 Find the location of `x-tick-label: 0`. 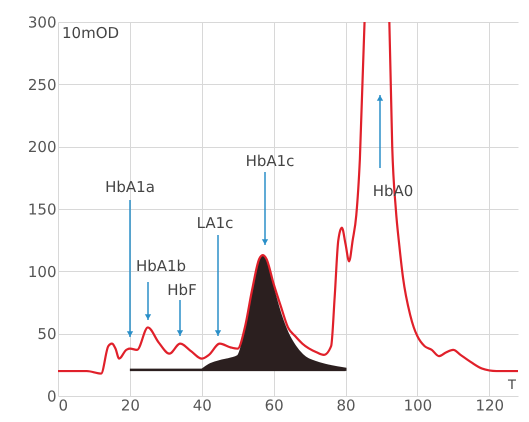

x-tick-label: 0 is located at coordinates (63, 405).